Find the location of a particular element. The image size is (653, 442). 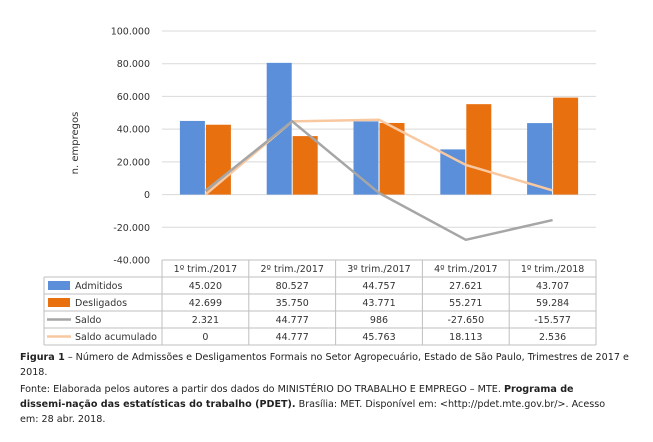

data-label-saldo-acumulado: 2.536 is located at coordinates (552, 337).